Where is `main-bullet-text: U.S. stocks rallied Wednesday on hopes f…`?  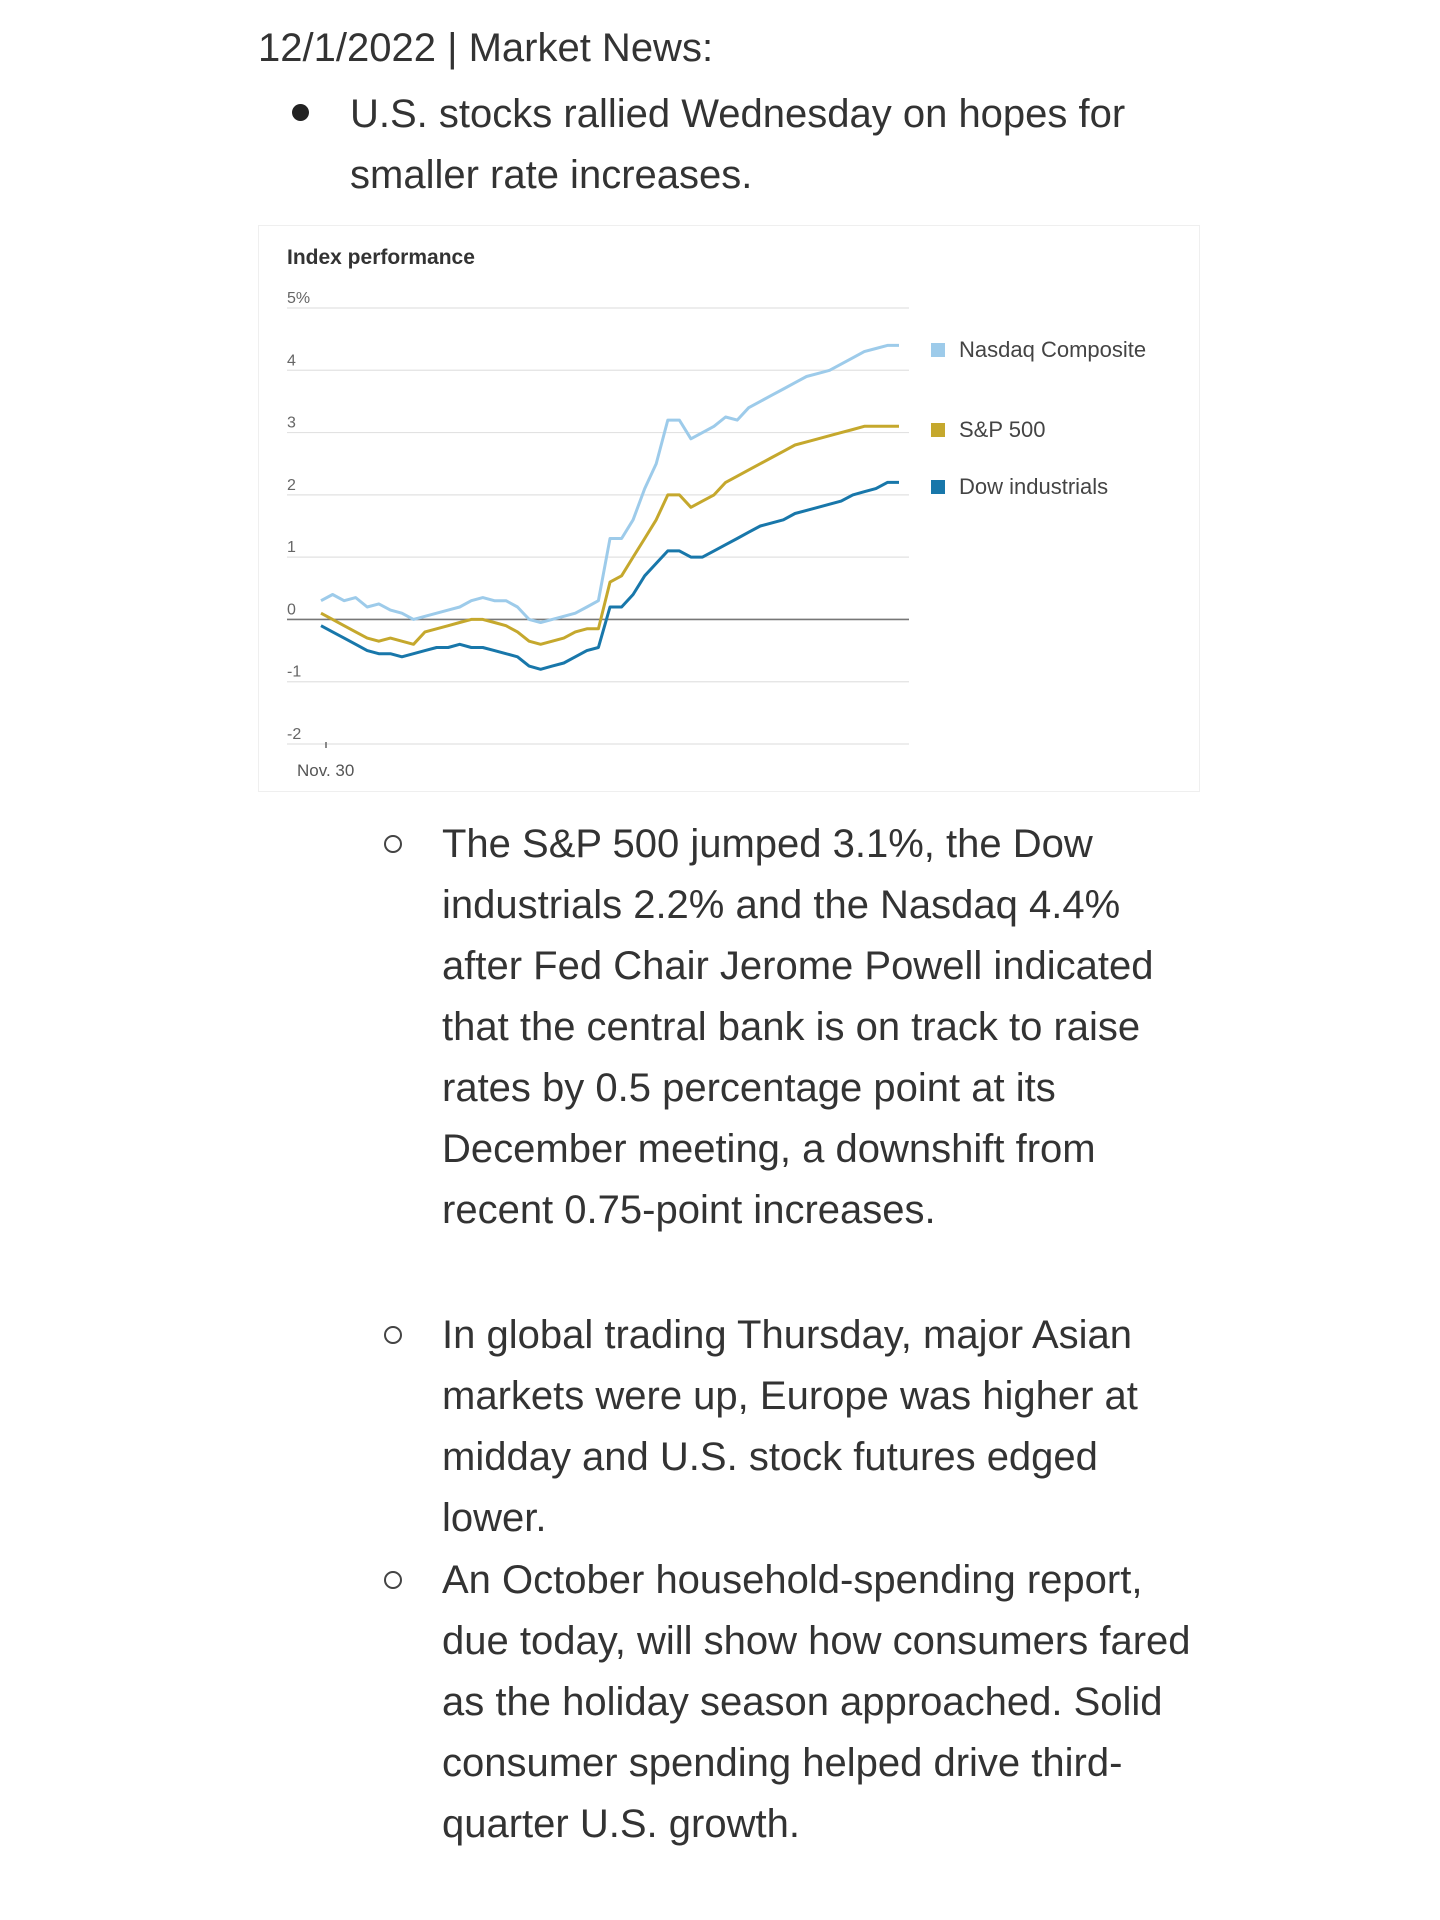
main-bullet-text: U.S. stocks rallied Wednesday on hopes f… is located at coordinates (738, 144).